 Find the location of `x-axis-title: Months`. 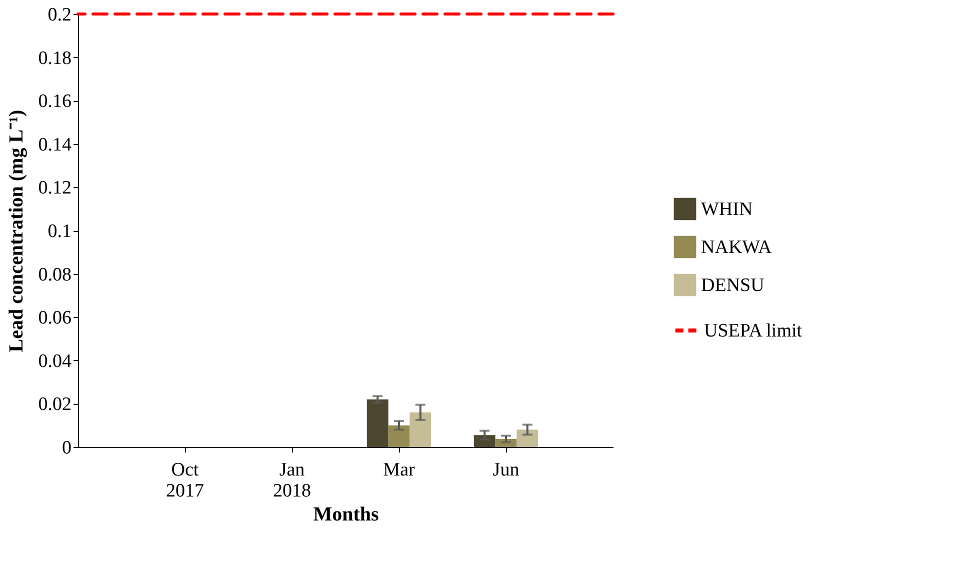

x-axis-title: Months is located at coordinates (346, 515).